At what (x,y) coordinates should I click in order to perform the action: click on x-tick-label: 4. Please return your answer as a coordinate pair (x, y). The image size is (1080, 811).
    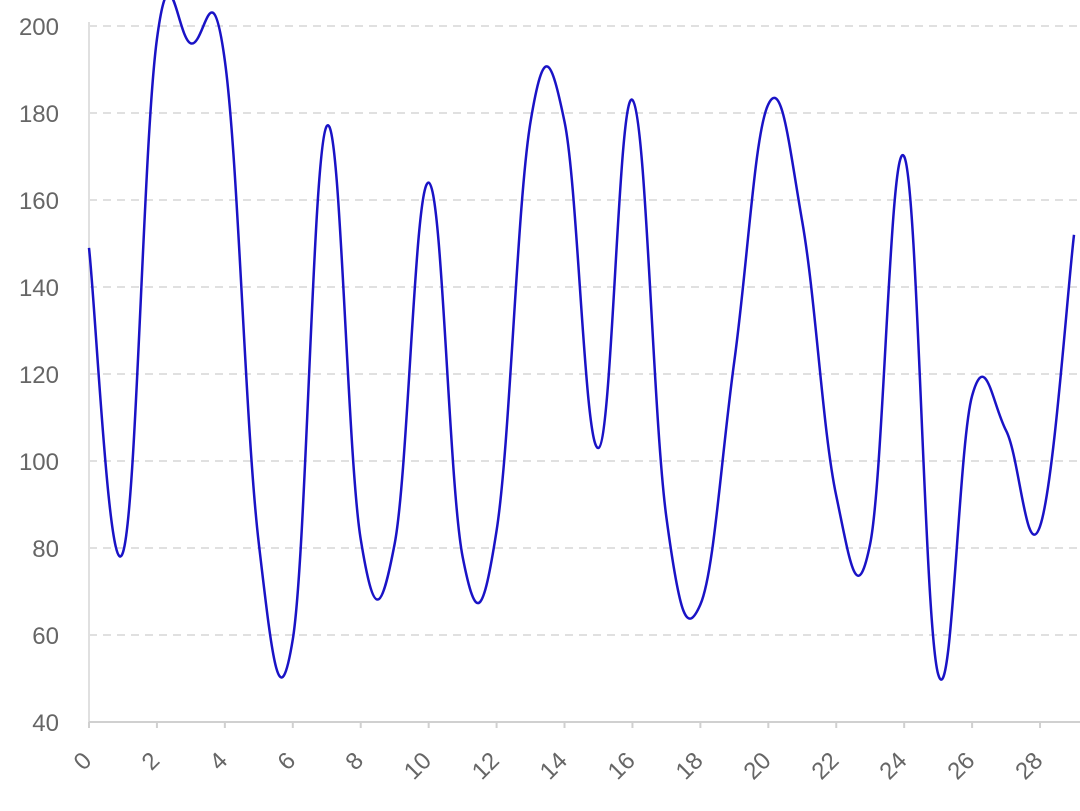
    Looking at the image, I should click on (219, 761).